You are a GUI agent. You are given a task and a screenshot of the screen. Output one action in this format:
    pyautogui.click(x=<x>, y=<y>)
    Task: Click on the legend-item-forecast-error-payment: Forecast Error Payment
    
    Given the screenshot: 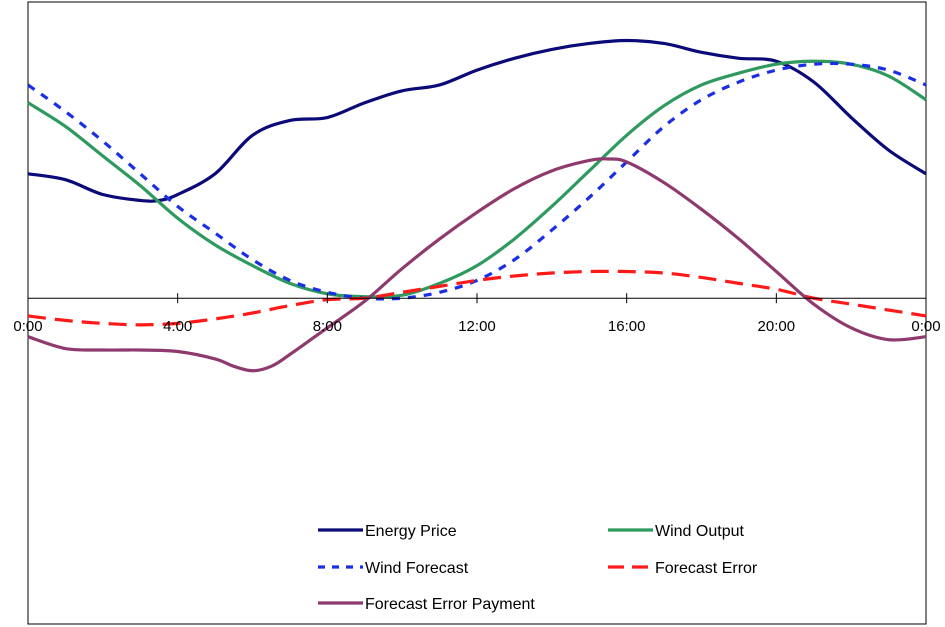 What is the action you would take?
    pyautogui.click(x=426, y=604)
    